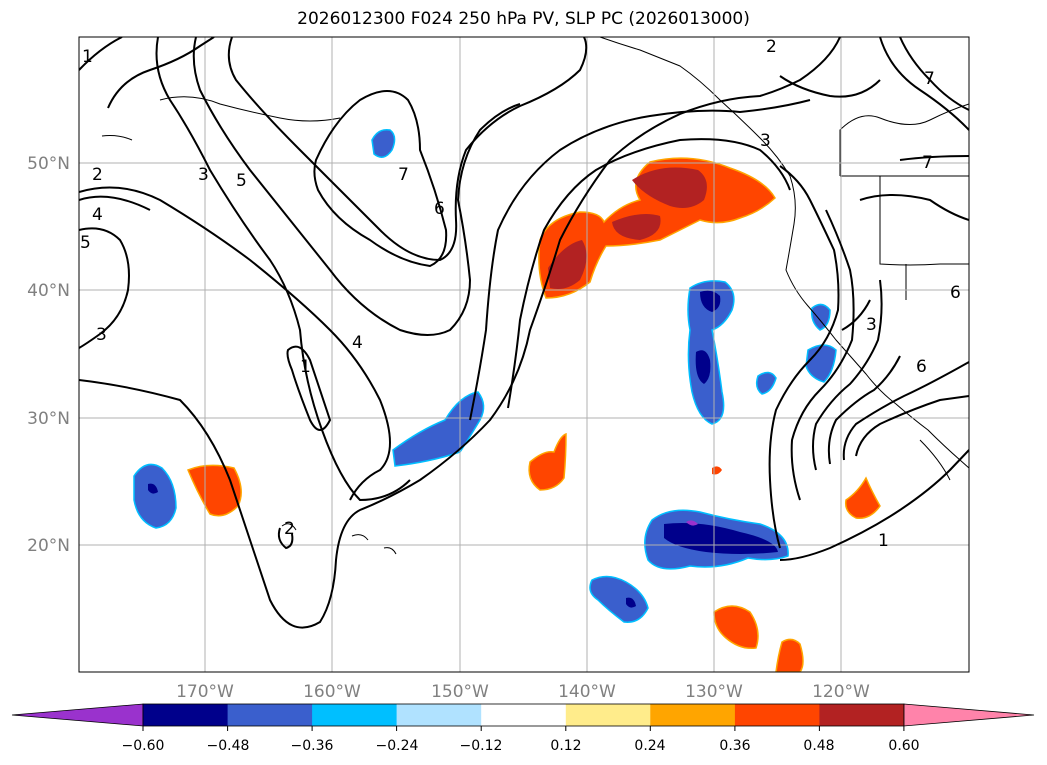 This screenshot has height=765, width=1047. What do you see at coordinates (841, 692) in the screenshot?
I see `lon-label: 120°W` at bounding box center [841, 692].